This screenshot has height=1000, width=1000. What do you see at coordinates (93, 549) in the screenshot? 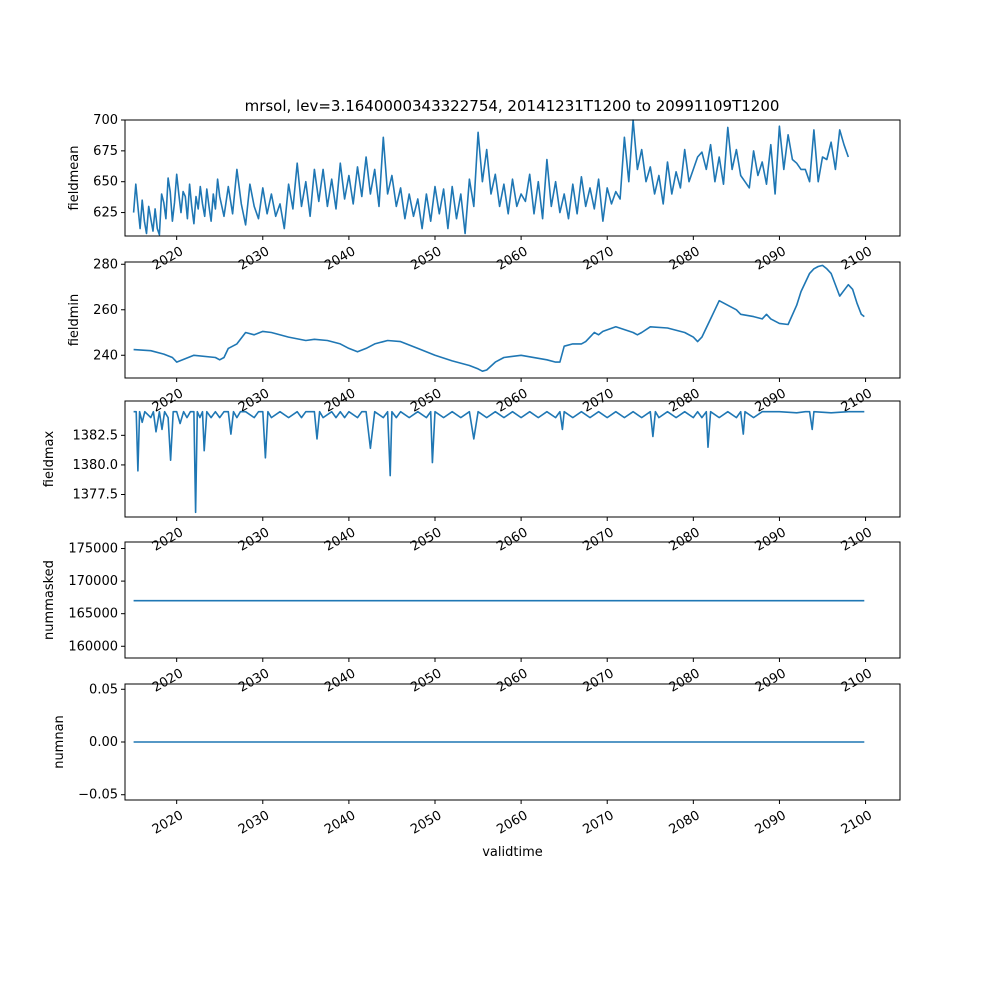
I see `y-tick-label: 175000` at bounding box center [93, 549].